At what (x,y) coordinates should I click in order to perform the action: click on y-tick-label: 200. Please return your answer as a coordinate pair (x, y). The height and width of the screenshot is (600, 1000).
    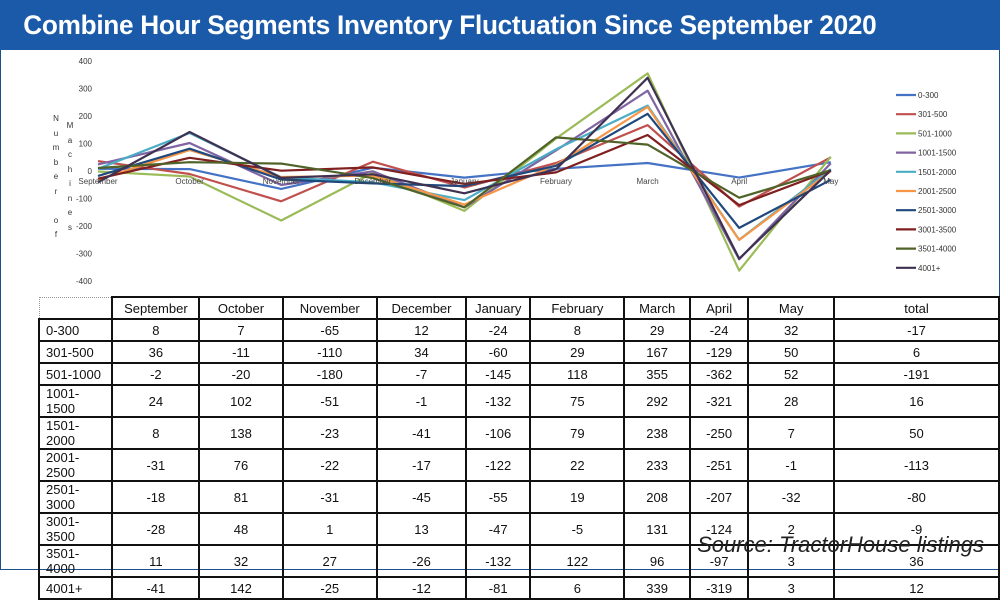
    Looking at the image, I should click on (86, 116).